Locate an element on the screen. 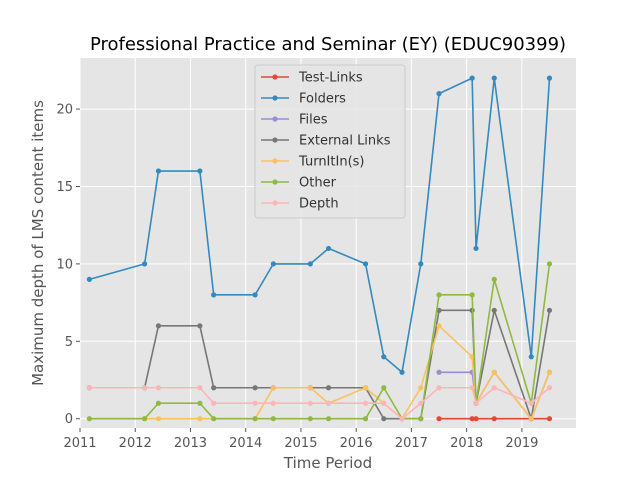  y-tick-label: 5 is located at coordinates (69, 342).